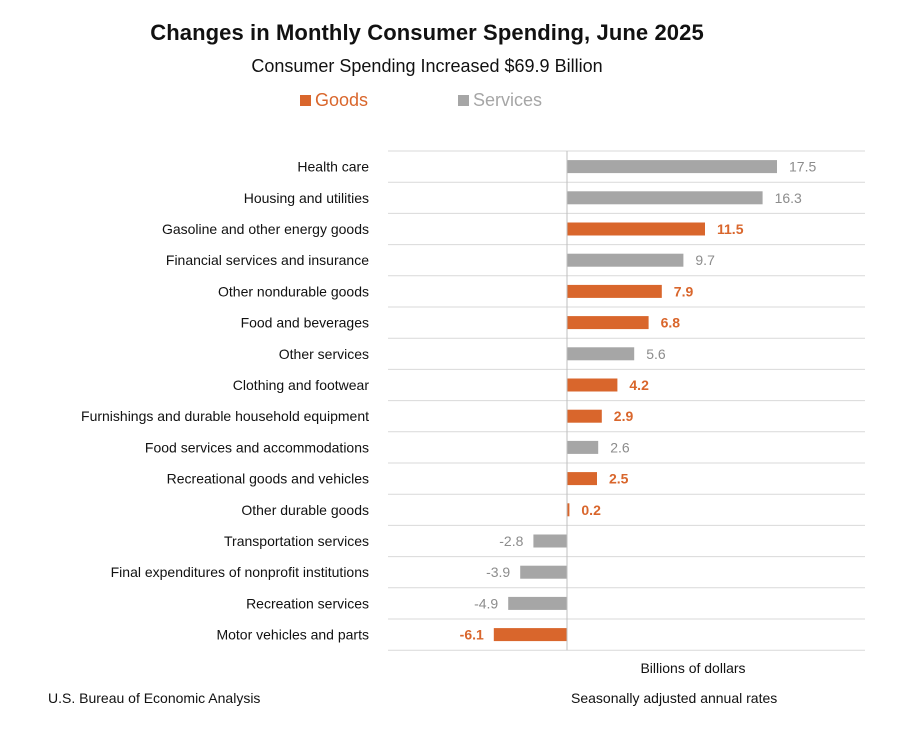  Describe the element at coordinates (486, 603) in the screenshot. I see `value-label: -4.9` at that location.